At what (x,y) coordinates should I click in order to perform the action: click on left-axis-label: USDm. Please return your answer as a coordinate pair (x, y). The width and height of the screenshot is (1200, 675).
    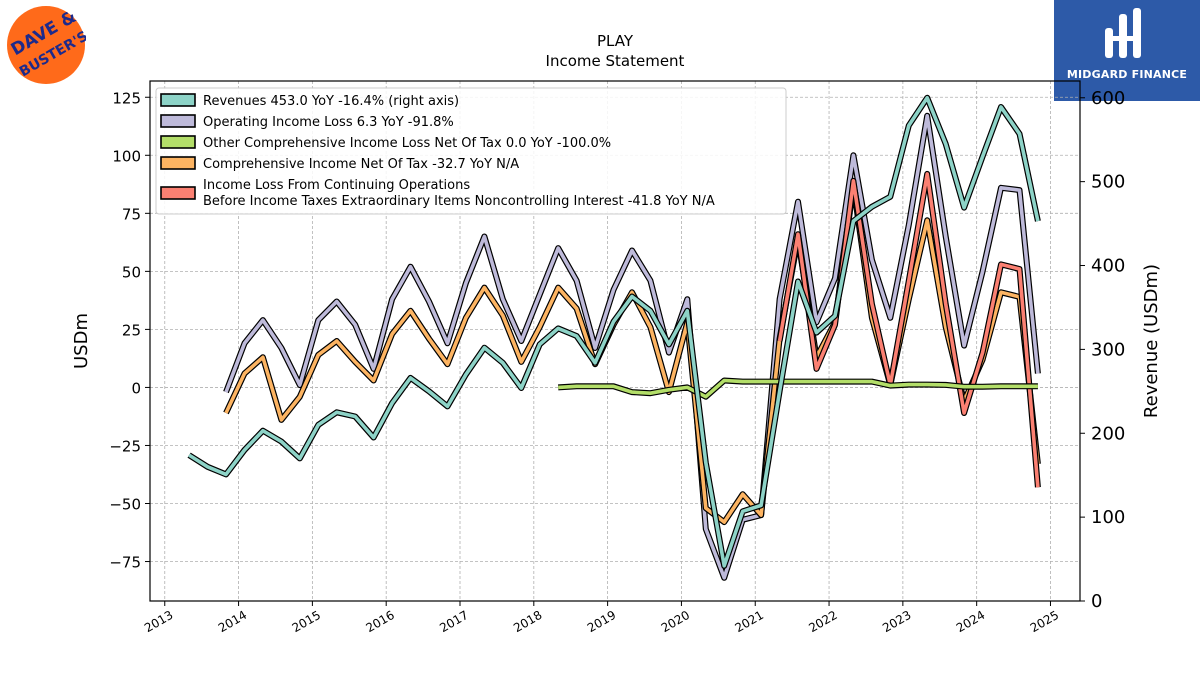
    Looking at the image, I should click on (81, 341).